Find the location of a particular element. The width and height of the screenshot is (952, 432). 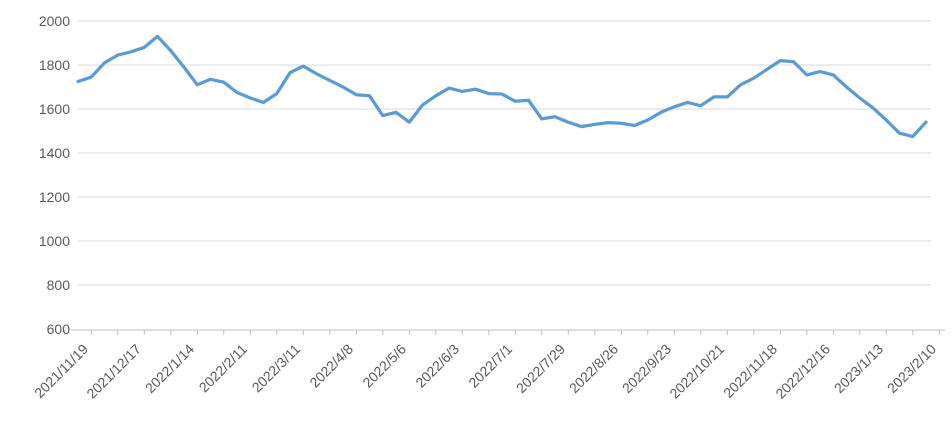

x-axis-tick-label: 2022/5/6 is located at coordinates (384, 366).